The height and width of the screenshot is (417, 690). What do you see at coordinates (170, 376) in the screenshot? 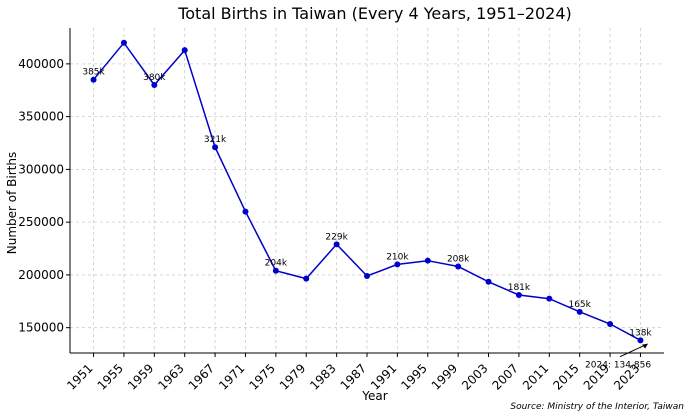
I see `x-tick-label: 1963` at bounding box center [170, 376].